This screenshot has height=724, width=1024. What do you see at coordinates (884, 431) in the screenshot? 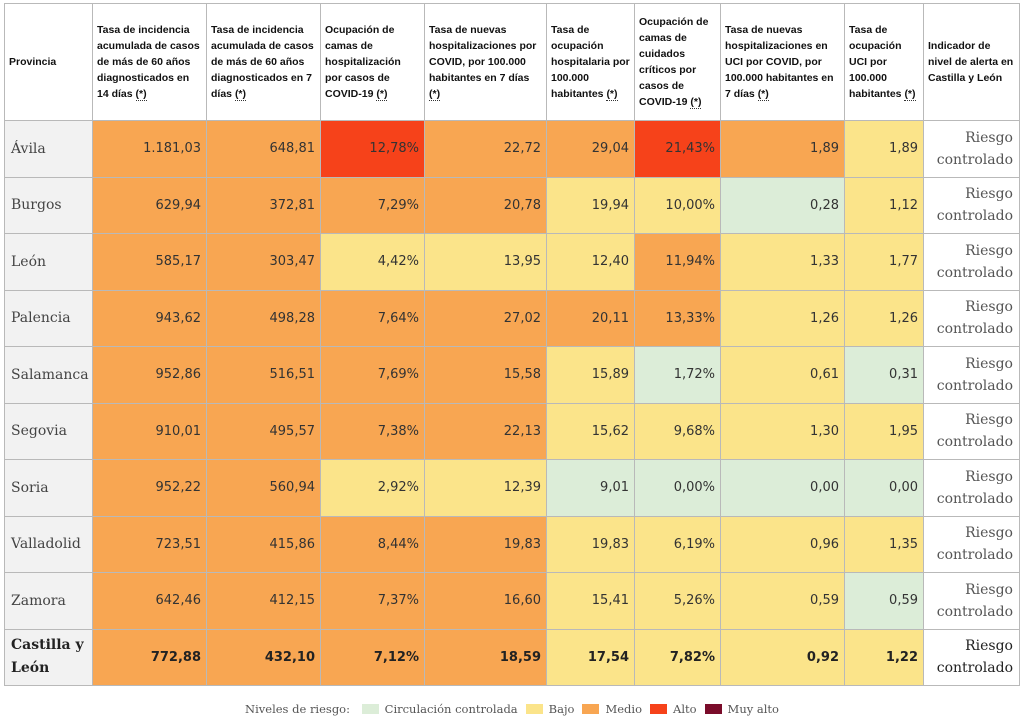
I see `indicator-cell: 1,95` at bounding box center [884, 431].